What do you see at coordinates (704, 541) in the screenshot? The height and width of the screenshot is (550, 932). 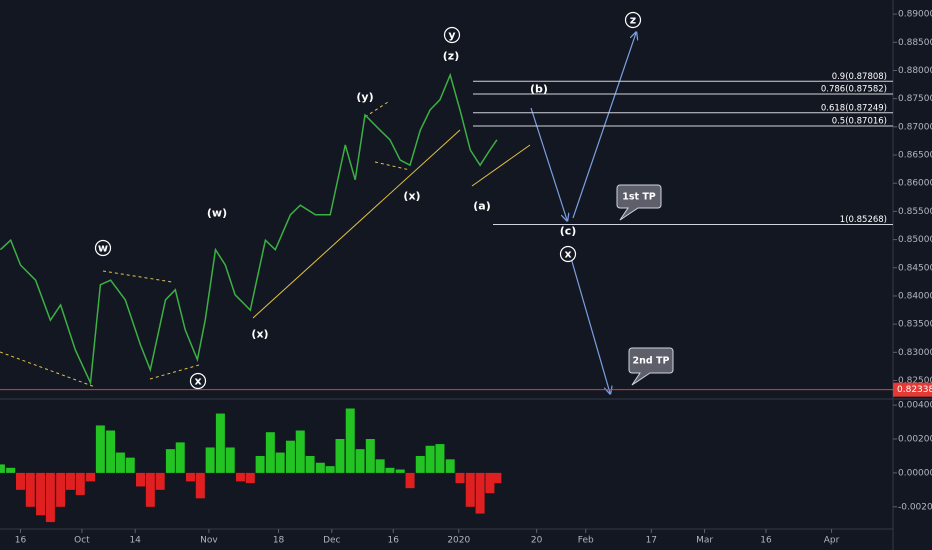 I see `x-tick-label: Mar` at bounding box center [704, 541].